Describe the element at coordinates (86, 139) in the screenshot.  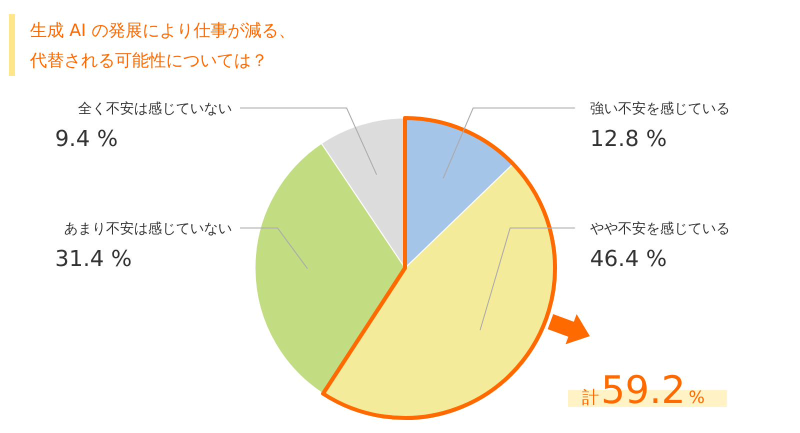
I see `data-label: 9.4 %` at that location.